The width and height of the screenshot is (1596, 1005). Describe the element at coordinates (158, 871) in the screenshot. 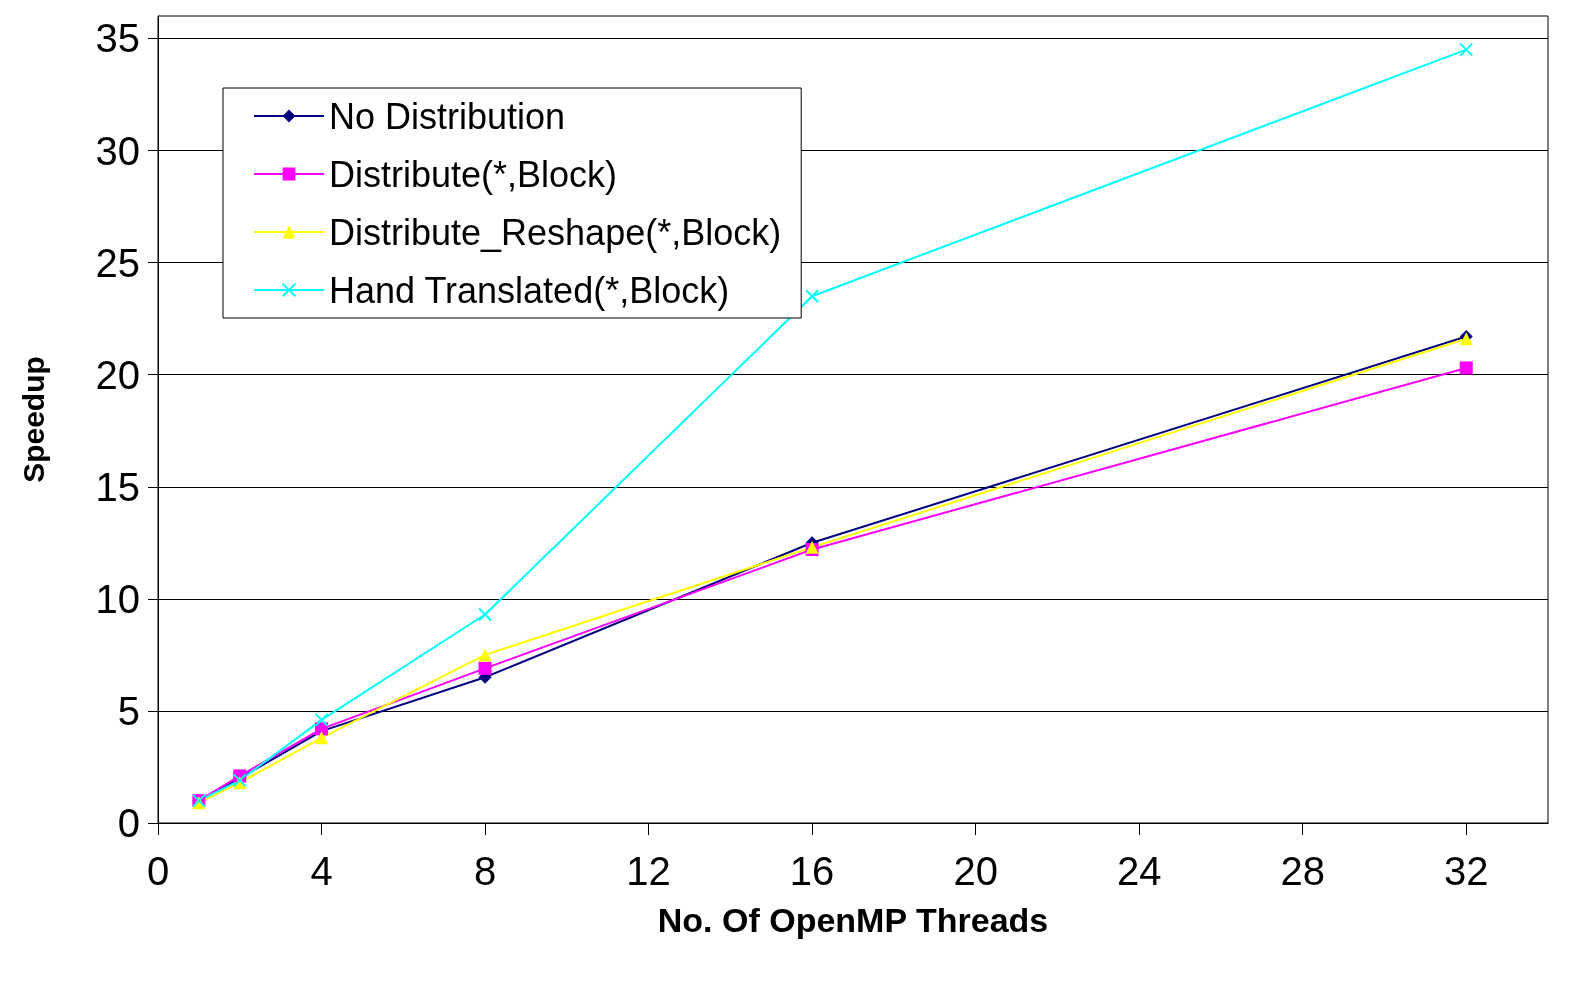

I see `x-tick-label: 0` at that location.